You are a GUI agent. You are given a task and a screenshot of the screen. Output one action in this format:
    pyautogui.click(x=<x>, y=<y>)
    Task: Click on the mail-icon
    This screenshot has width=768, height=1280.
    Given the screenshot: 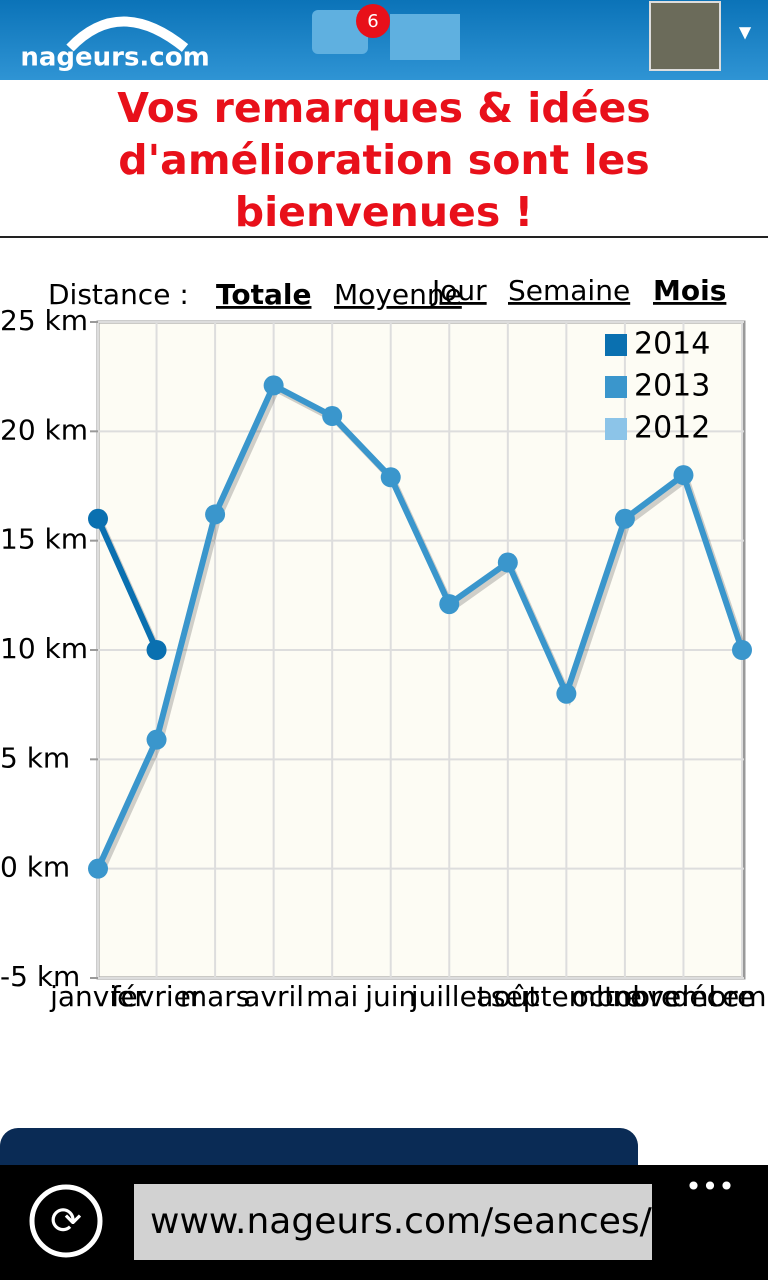 What is the action you would take?
    pyautogui.click(x=425, y=37)
    